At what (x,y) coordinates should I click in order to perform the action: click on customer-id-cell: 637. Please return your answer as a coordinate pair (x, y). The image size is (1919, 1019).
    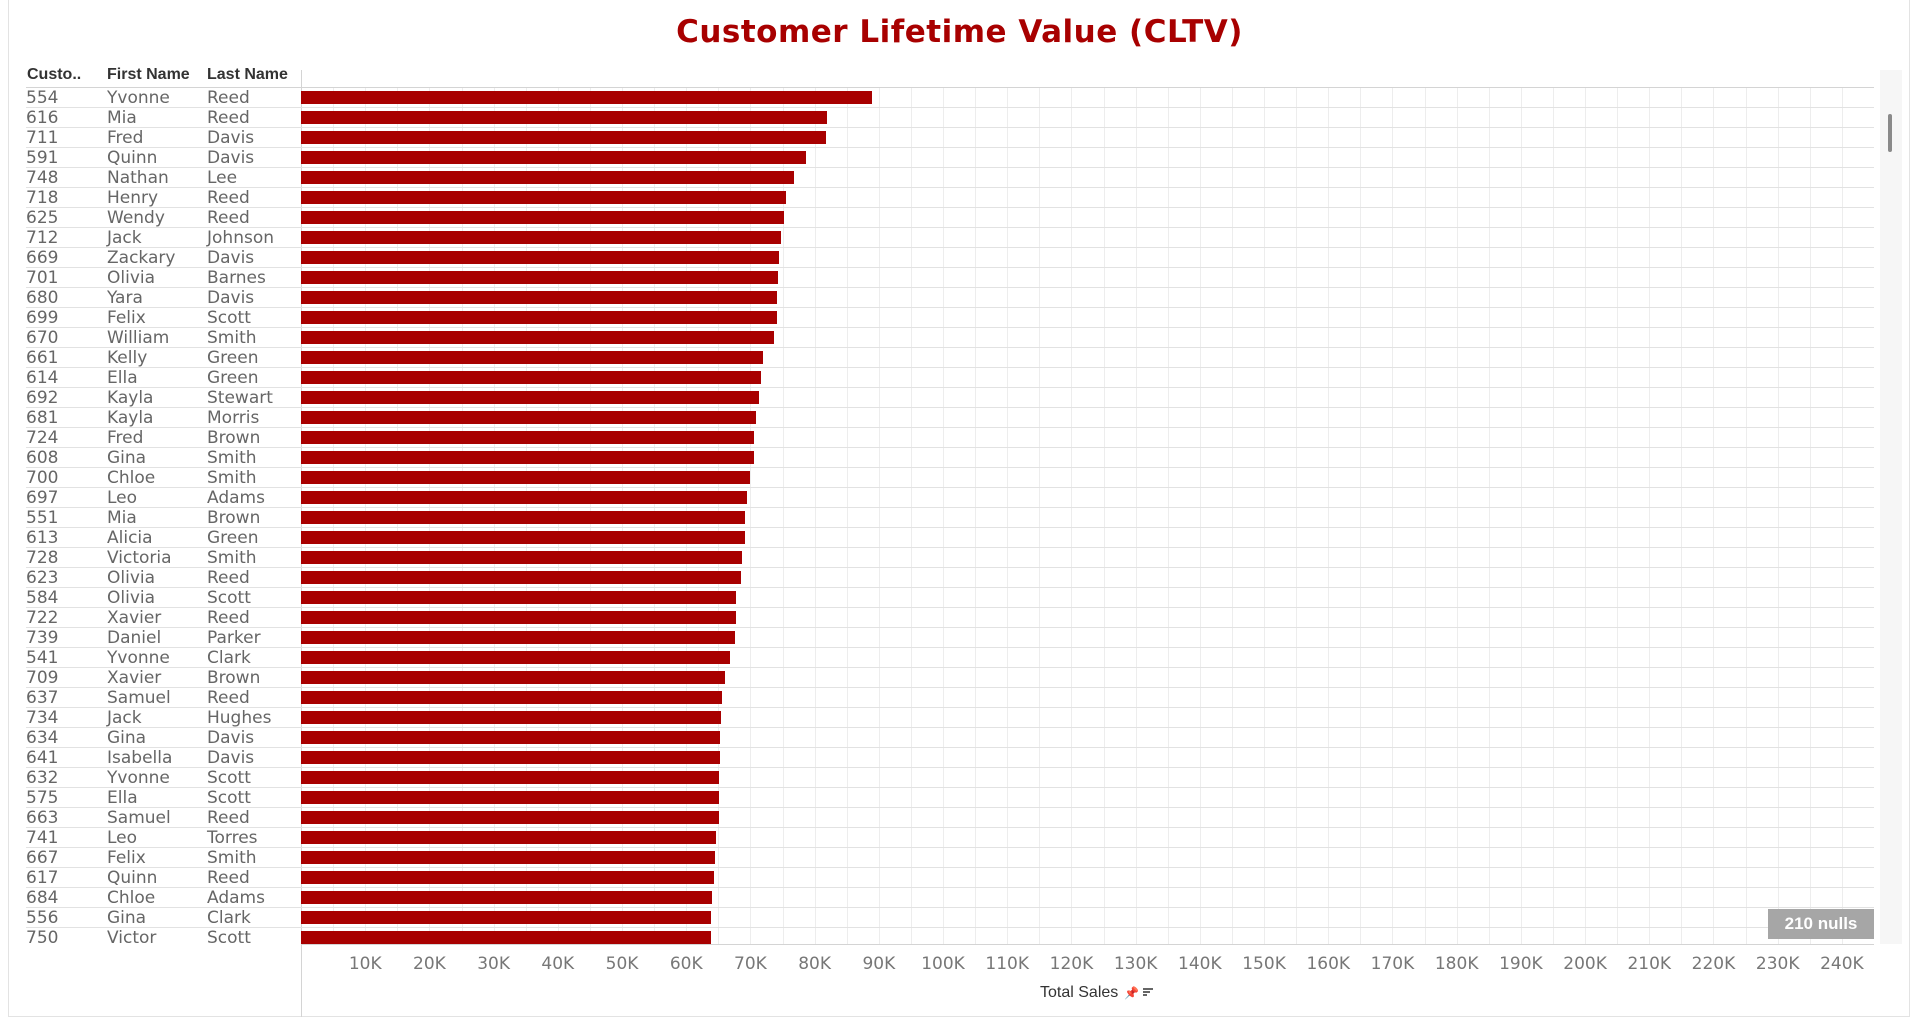
    Looking at the image, I should click on (42, 698).